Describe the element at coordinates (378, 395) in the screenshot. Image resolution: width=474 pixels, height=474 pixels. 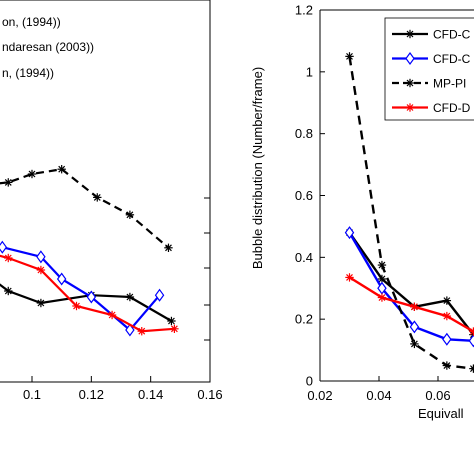
I see `right-x-tick-label: 0.04` at that location.